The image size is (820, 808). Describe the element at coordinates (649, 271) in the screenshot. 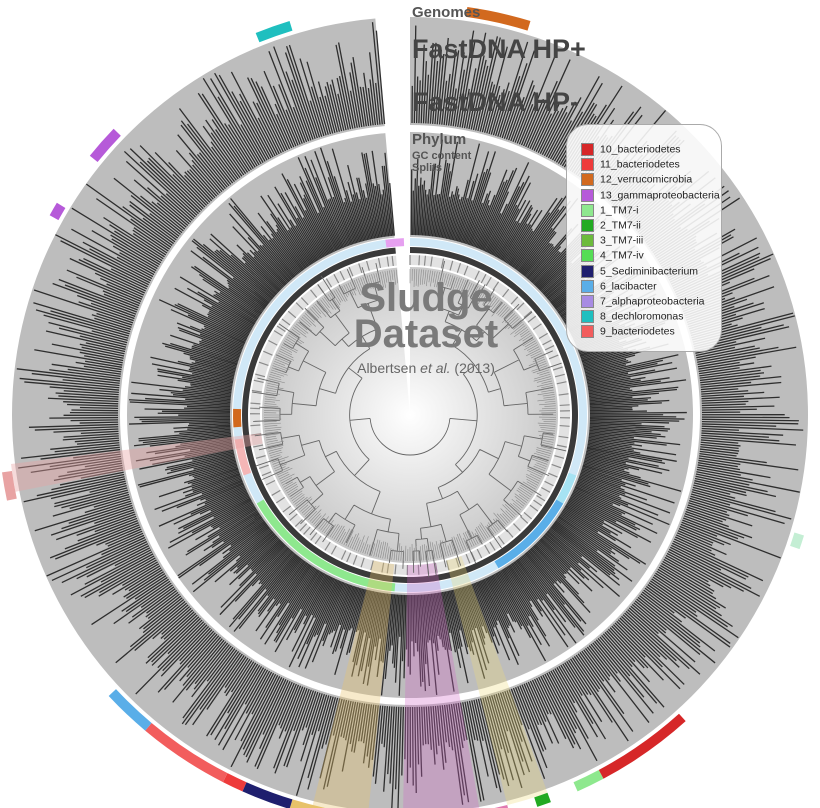

I see `legend-label: 5_Sediminibacterium` at that location.